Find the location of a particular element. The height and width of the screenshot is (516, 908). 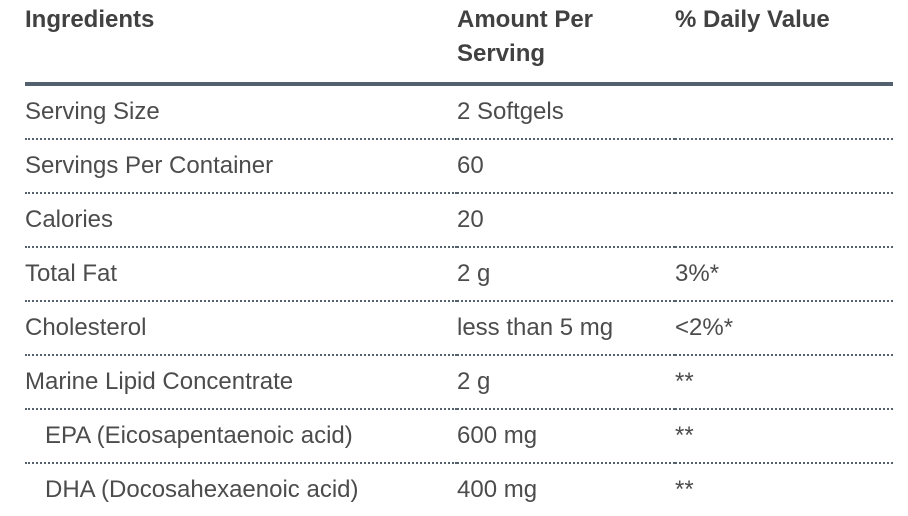

table-row-sub-ingredient: DHA (Docosahexaenoic acid) 400 mg ** is located at coordinates (459, 489).